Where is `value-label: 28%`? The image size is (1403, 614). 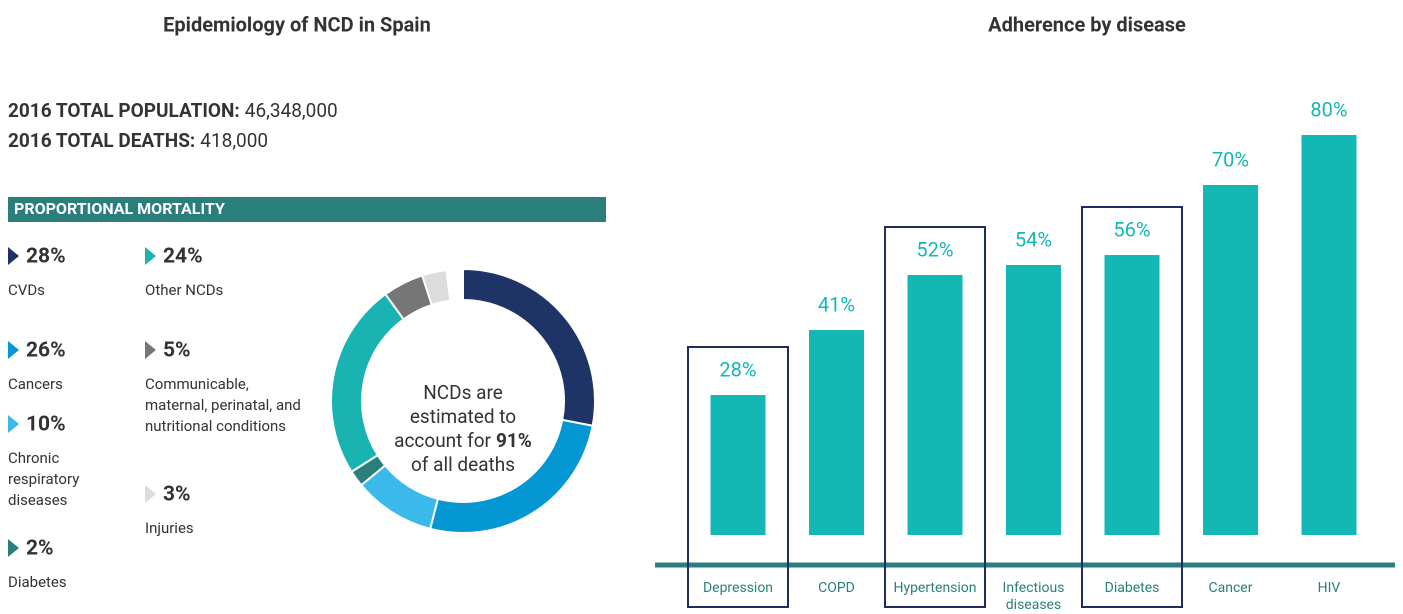
value-label: 28% is located at coordinates (737, 369).